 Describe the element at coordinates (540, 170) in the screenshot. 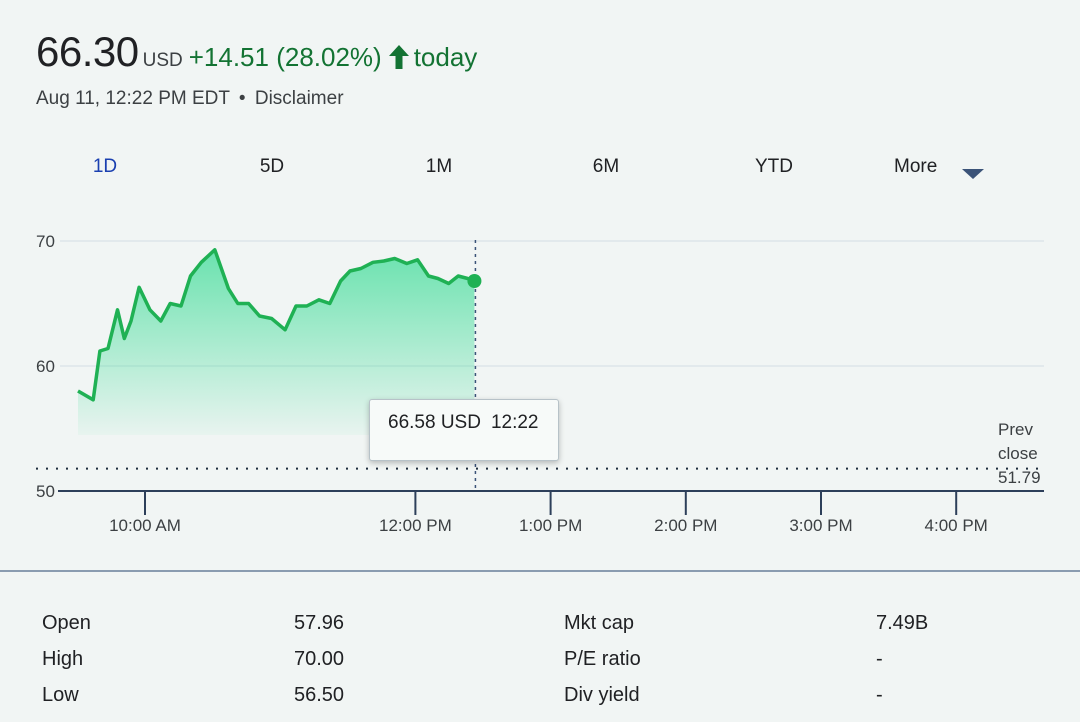

I see `range-tabs: 1D 5D 1M 6M YTD More` at that location.